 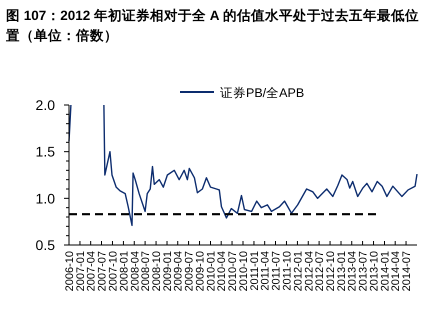 What do you see at coordinates (331, 271) in the screenshot?
I see `x-tick-label: 2012-10` at bounding box center [331, 271].